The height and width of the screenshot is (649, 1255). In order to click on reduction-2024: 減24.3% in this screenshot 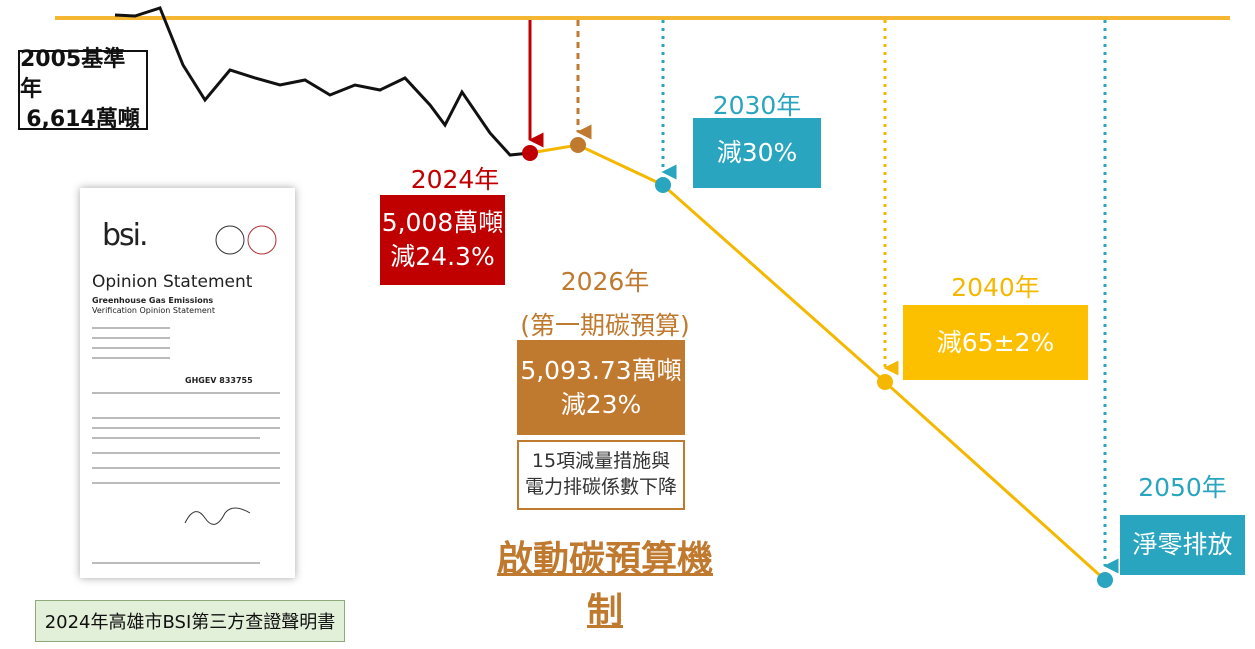, I will do `click(442, 256)`.